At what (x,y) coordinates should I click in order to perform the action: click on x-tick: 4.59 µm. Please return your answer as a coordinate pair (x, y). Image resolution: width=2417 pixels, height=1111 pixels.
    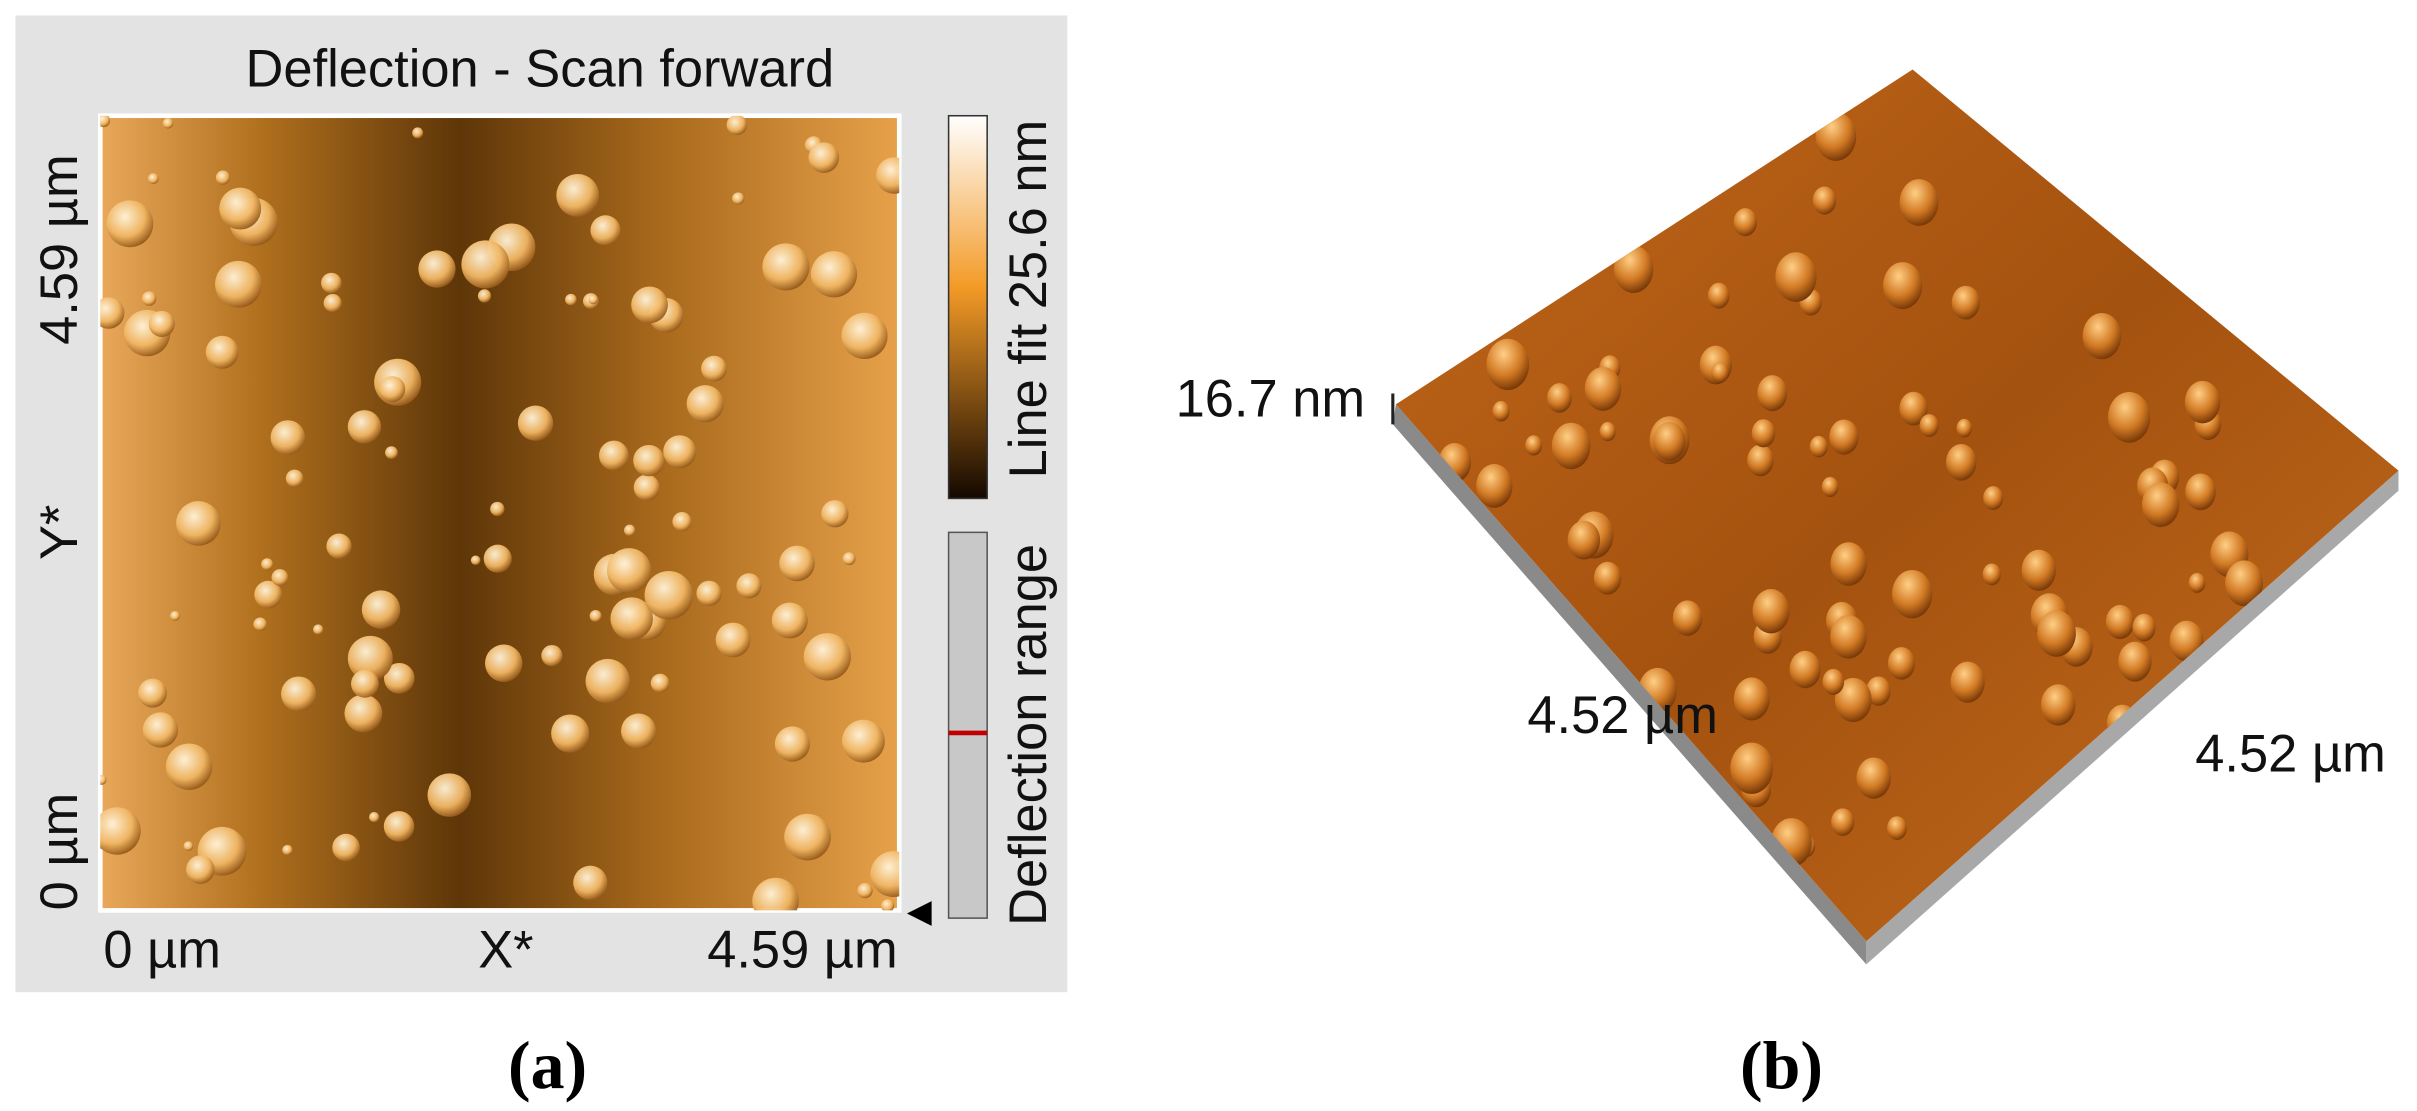
    Looking at the image, I should click on (802, 950).